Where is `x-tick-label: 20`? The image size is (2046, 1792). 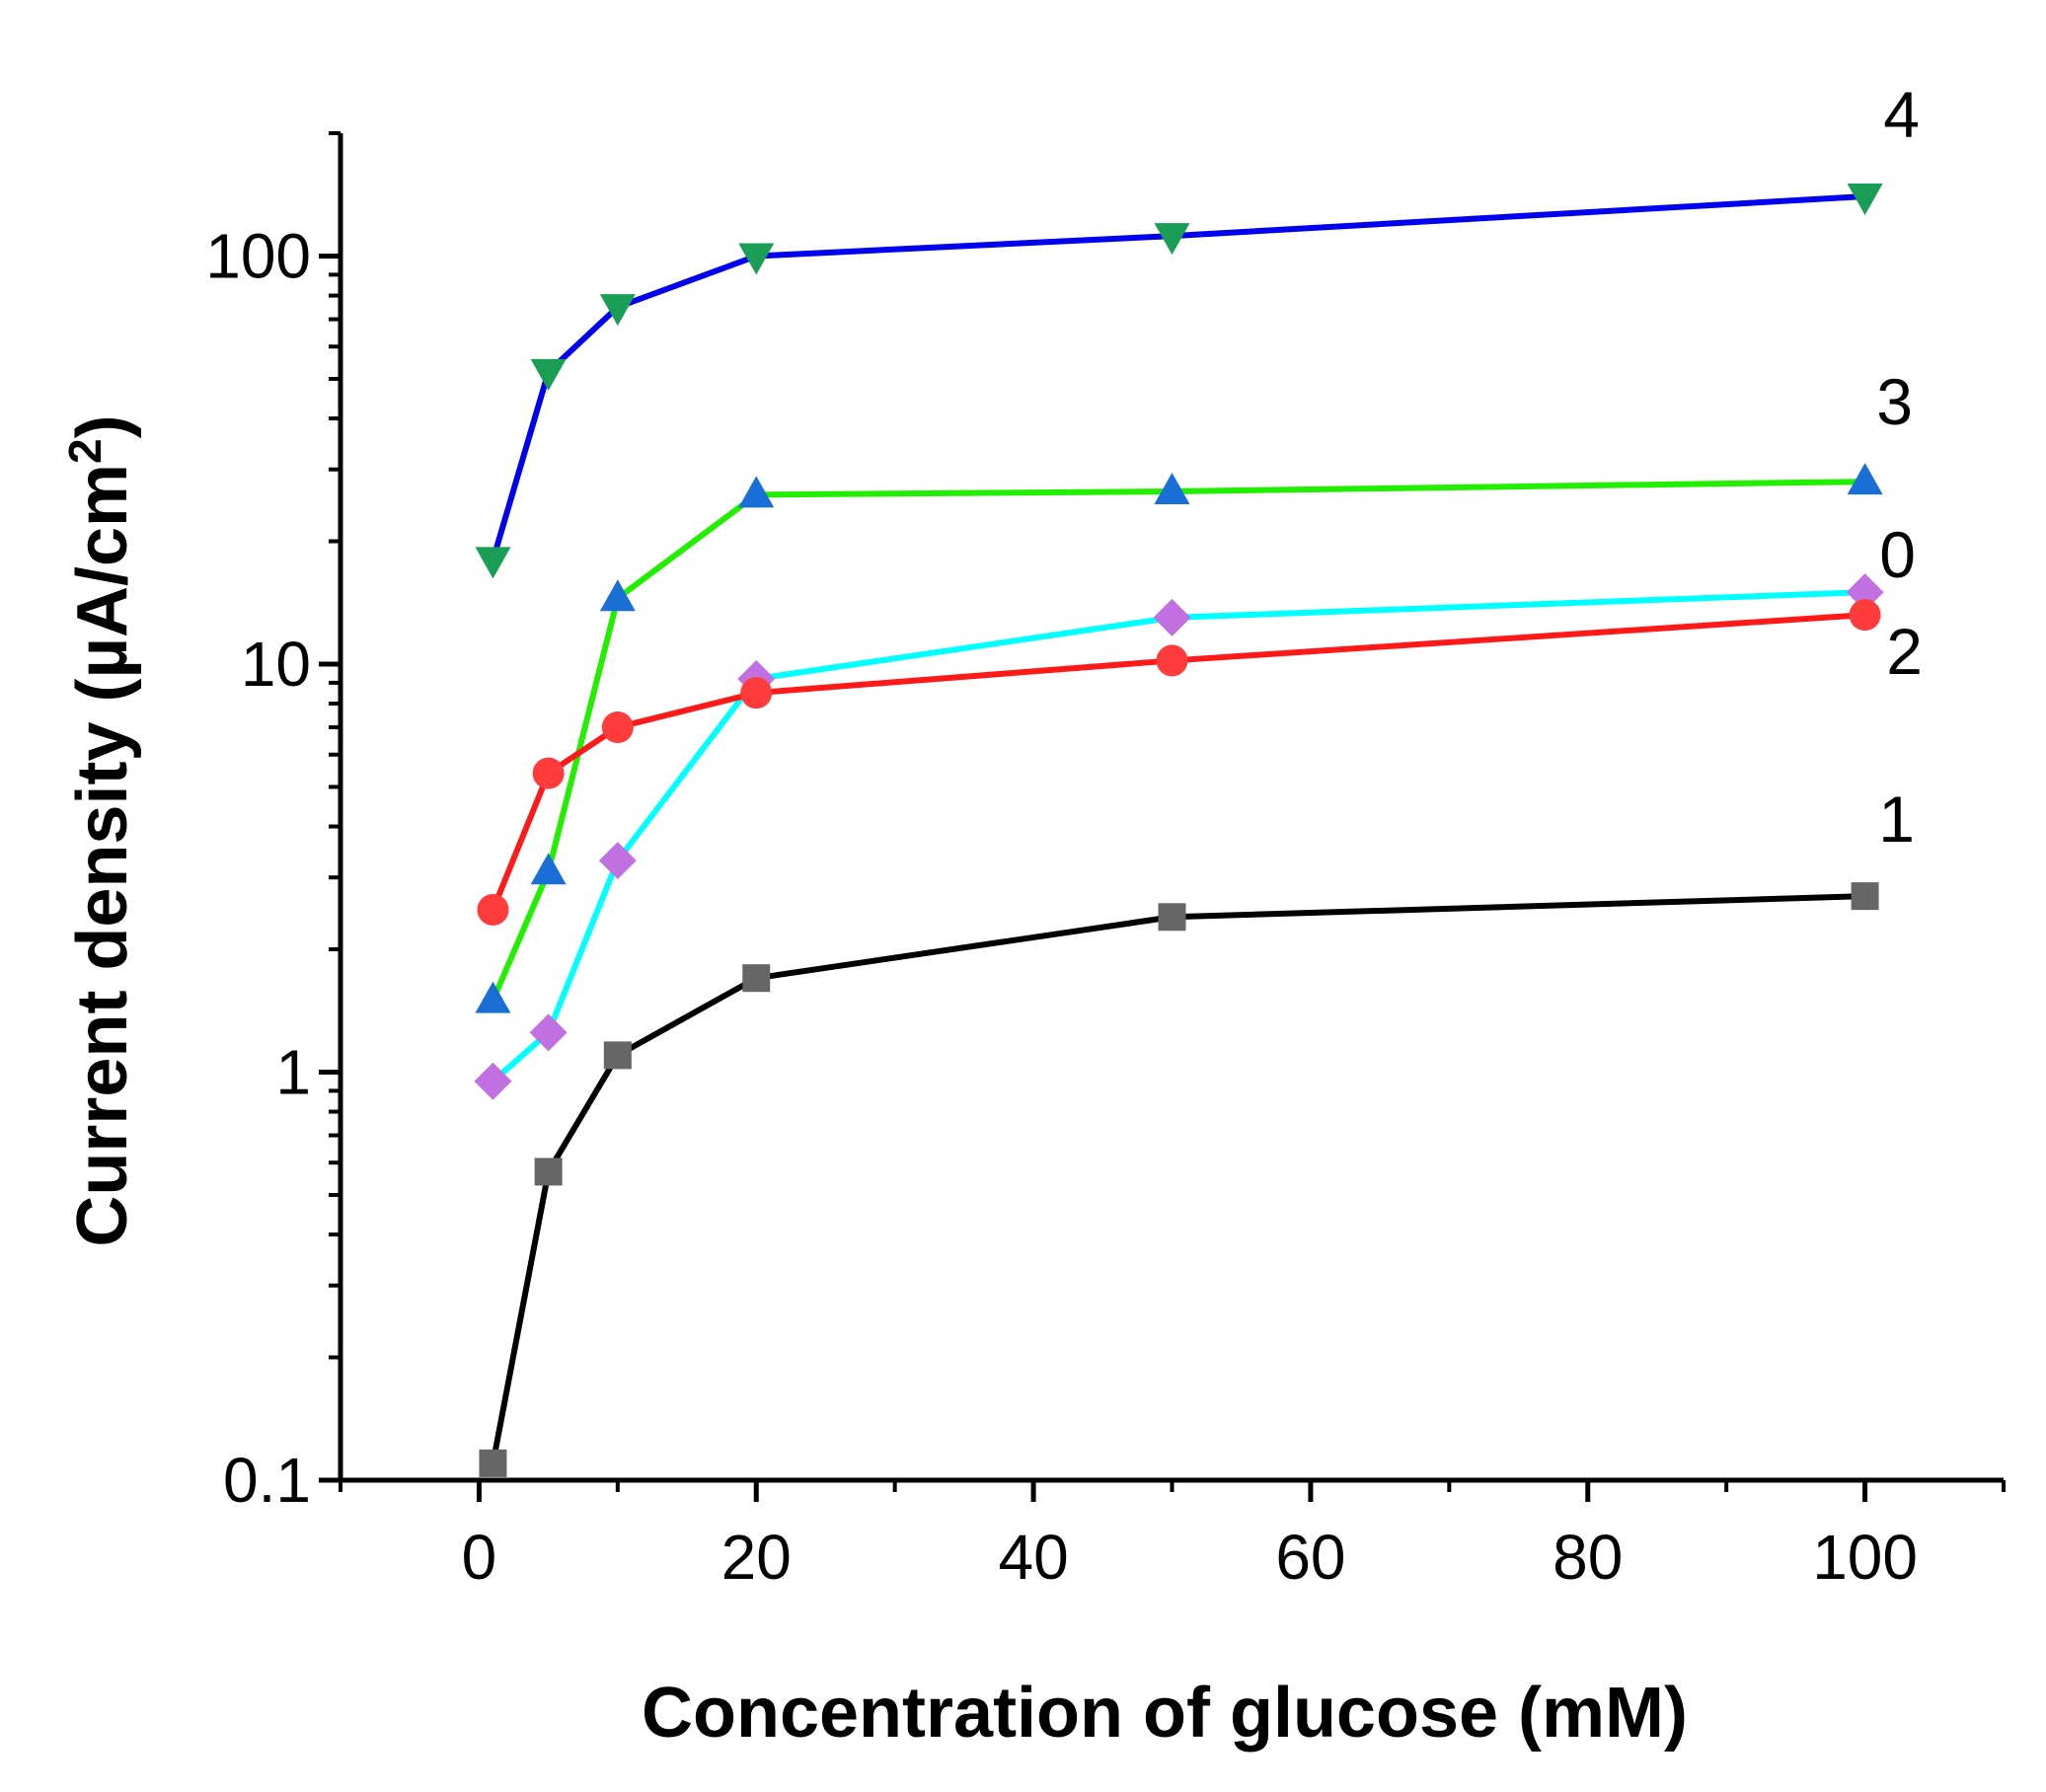
x-tick-label: 20 is located at coordinates (756, 1557).